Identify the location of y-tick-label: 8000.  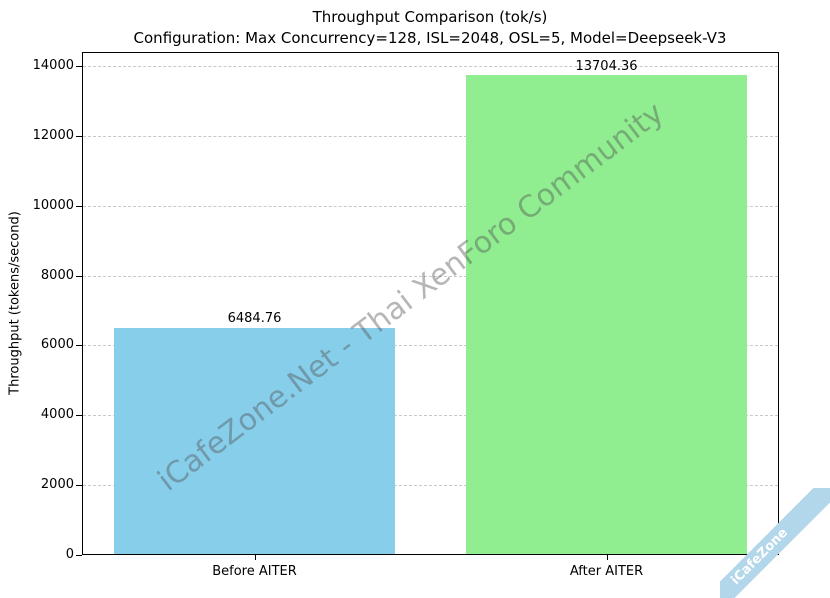
(57, 275).